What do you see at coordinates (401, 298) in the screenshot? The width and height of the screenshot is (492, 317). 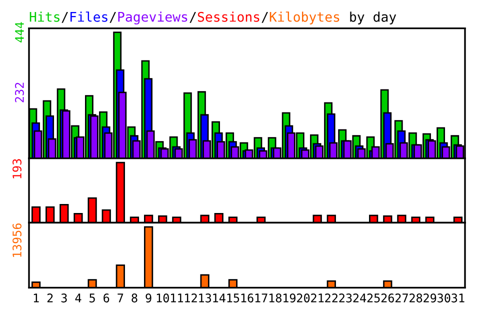 I see `x-tick-label: 27` at bounding box center [401, 298].